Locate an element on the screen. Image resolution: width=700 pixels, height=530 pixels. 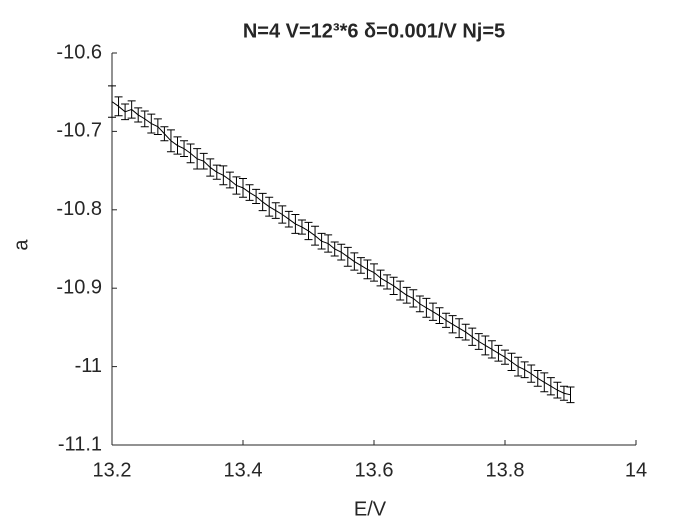
y-tick-label: -10.8 is located at coordinates (79, 209).